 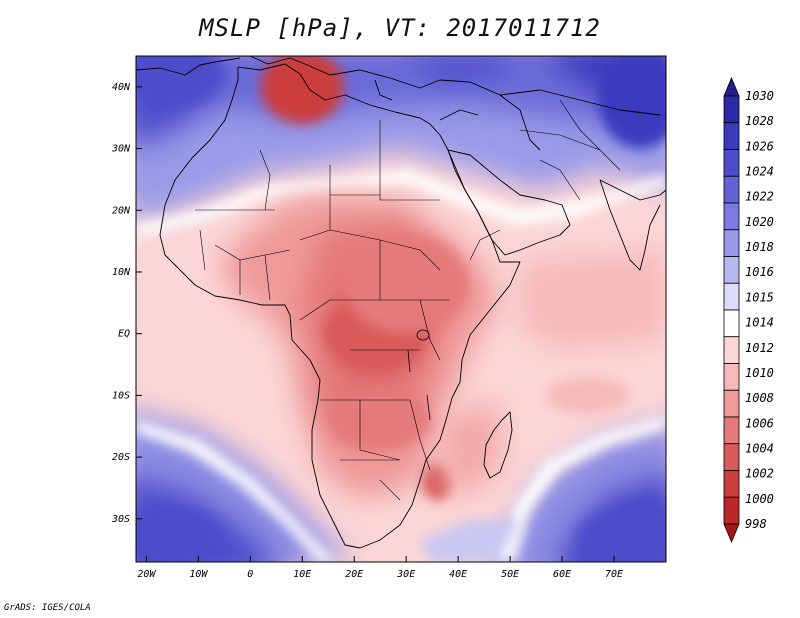 I want to click on lat-tick-label: 30N, so click(x=121, y=149).